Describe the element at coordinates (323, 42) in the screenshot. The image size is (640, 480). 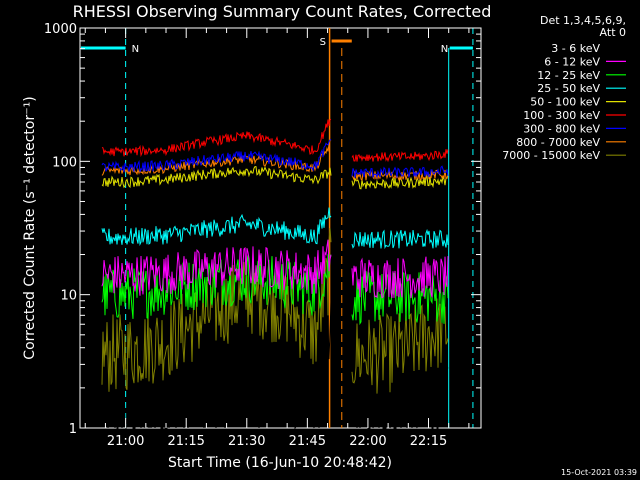
I see `annotation-label: S` at that location.